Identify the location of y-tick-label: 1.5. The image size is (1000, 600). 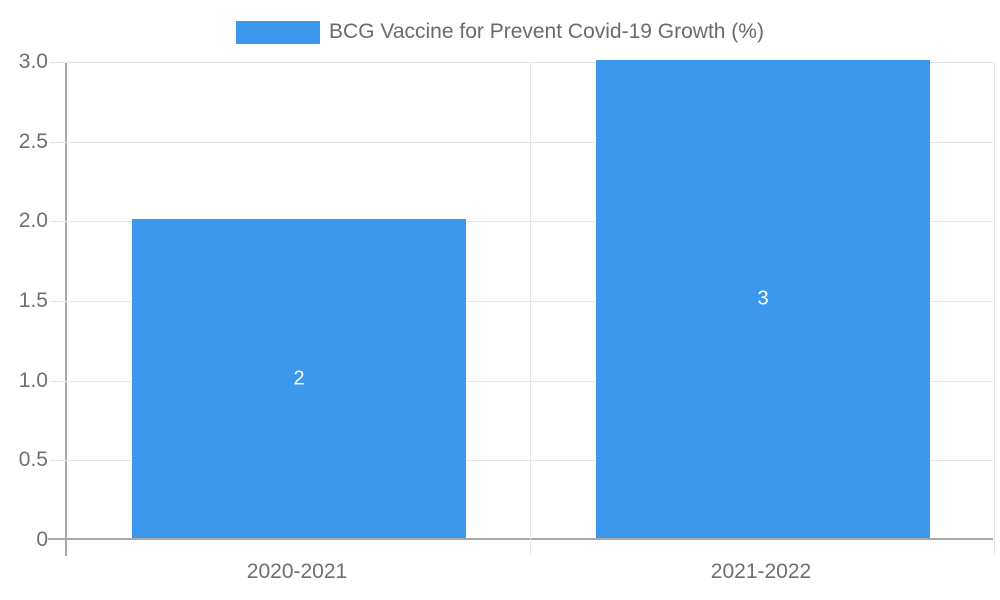
(33, 300).